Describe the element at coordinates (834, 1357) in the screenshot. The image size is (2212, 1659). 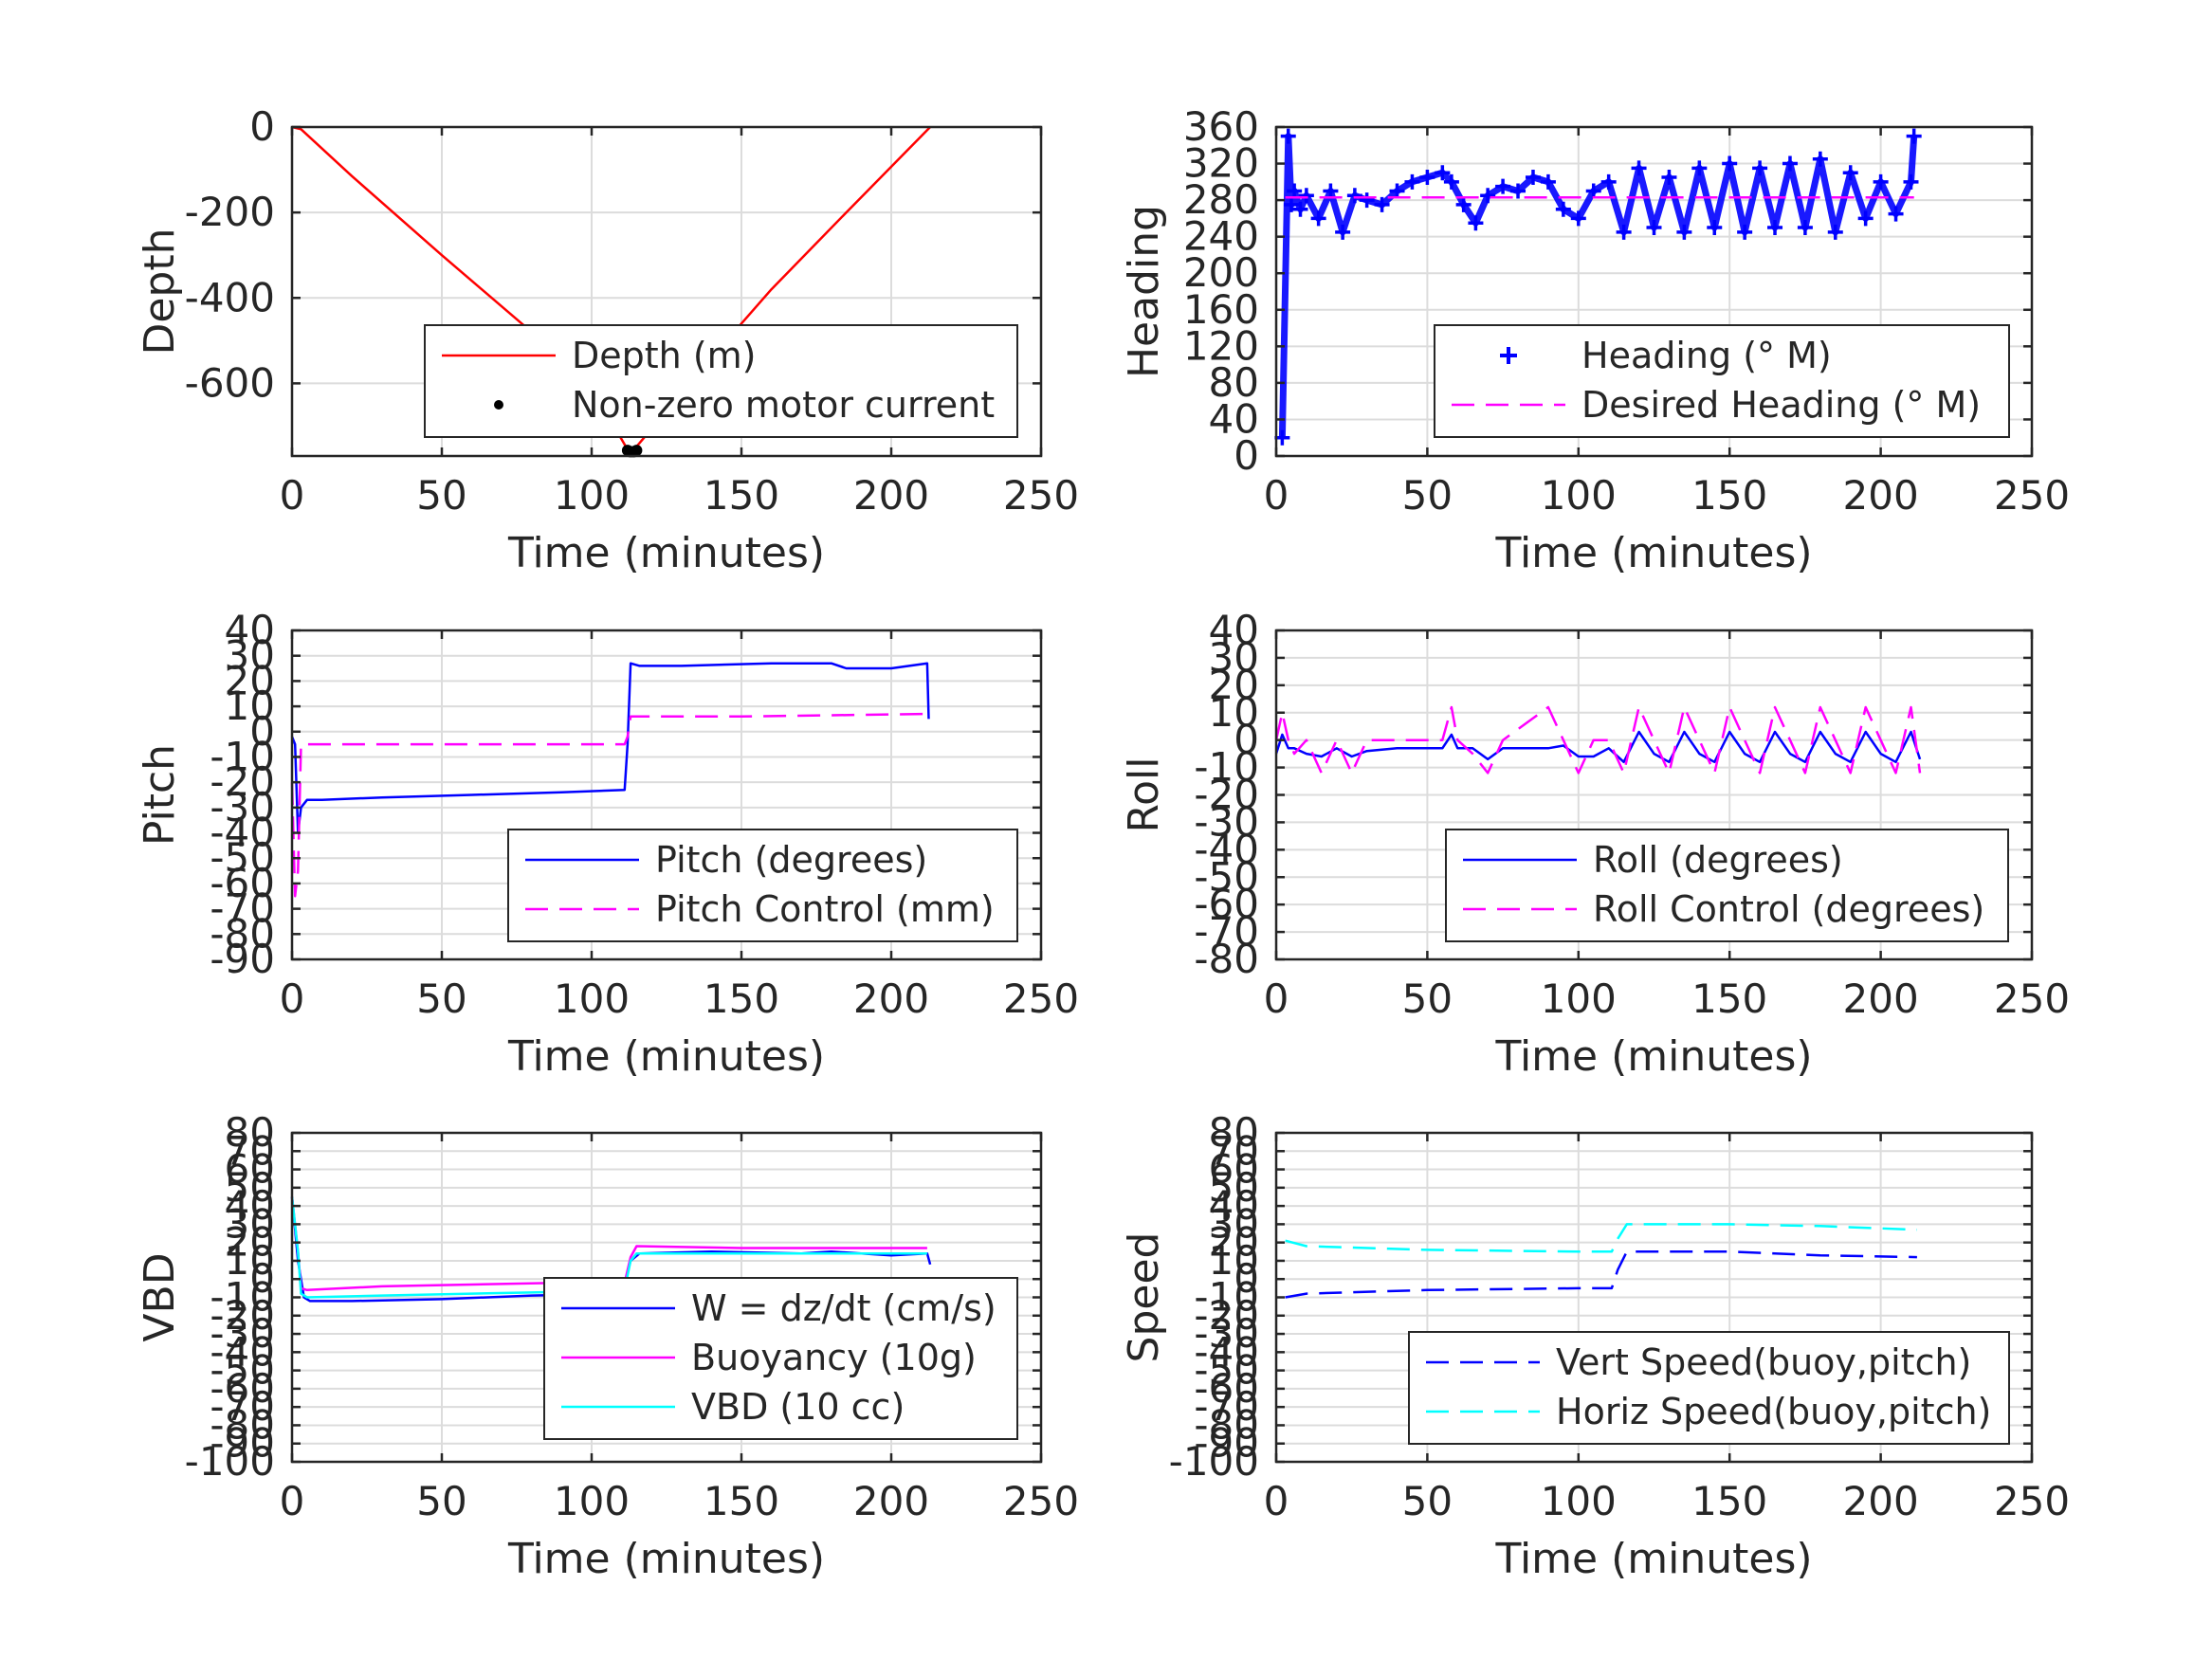
I see `legend-label: Buoyancy (10g)` at that location.